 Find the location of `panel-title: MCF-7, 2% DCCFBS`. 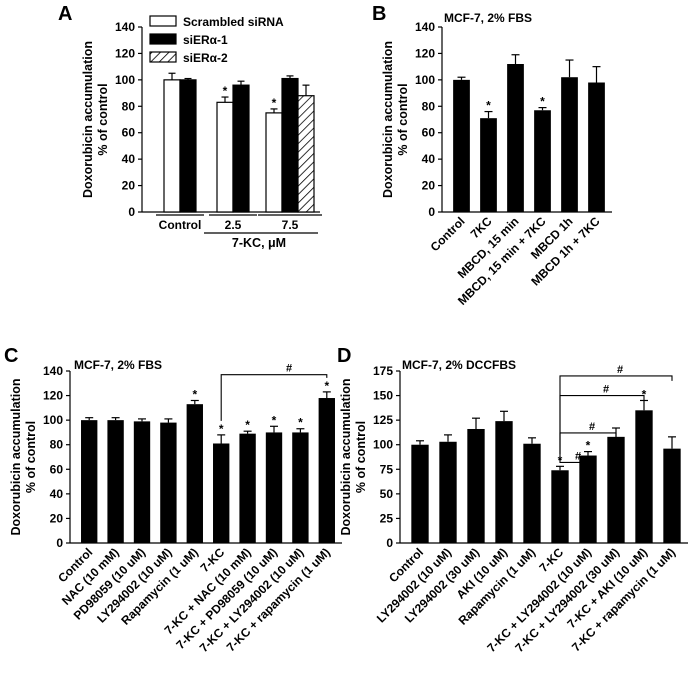

panel-title: MCF-7, 2% DCCFBS is located at coordinates (459, 365).